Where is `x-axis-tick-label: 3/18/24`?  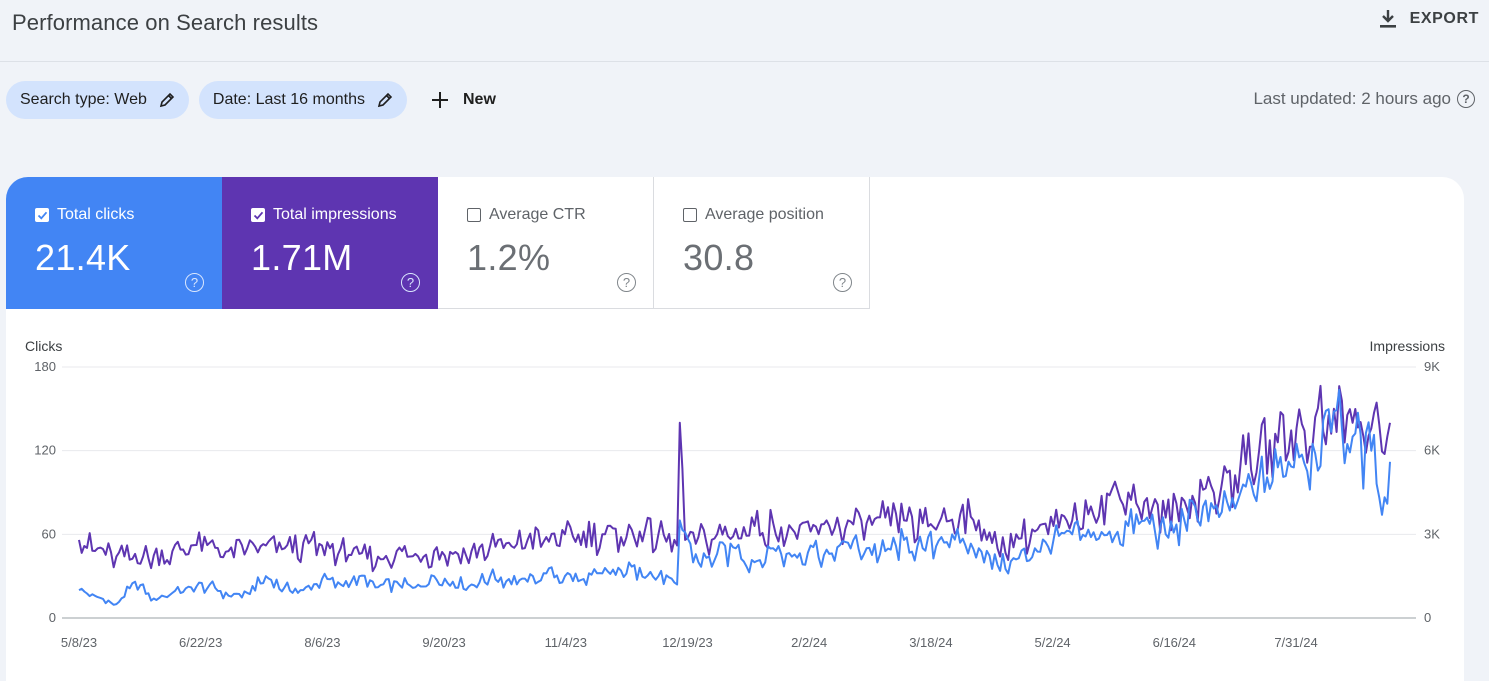 x-axis-tick-label: 3/18/24 is located at coordinates (930, 642).